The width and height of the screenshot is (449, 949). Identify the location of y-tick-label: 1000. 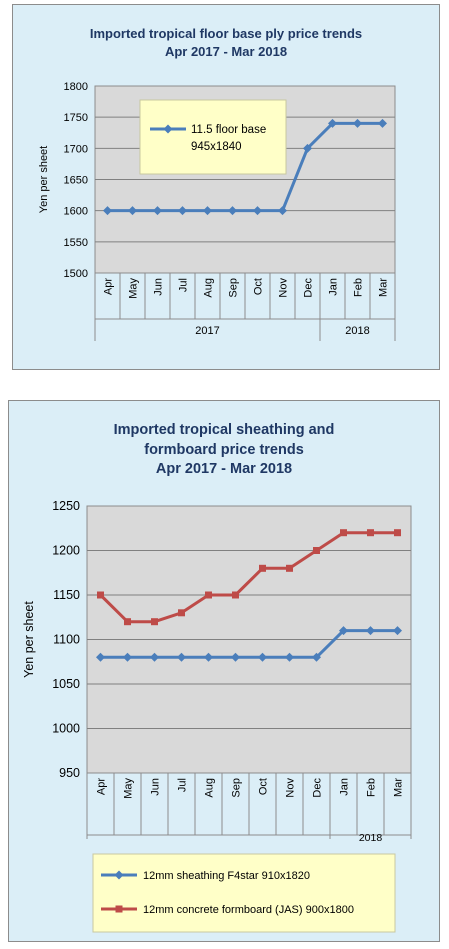
(66, 729).